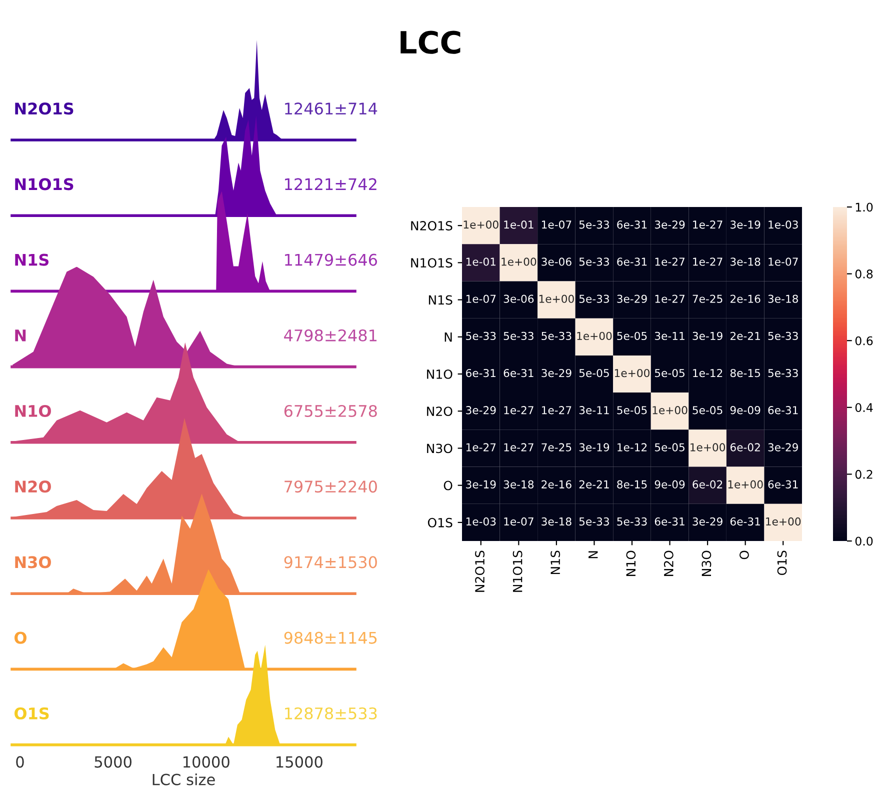 This screenshot has width=878, height=796. Describe the element at coordinates (593, 554) in the screenshot. I see `x-tick-label: N` at that location.